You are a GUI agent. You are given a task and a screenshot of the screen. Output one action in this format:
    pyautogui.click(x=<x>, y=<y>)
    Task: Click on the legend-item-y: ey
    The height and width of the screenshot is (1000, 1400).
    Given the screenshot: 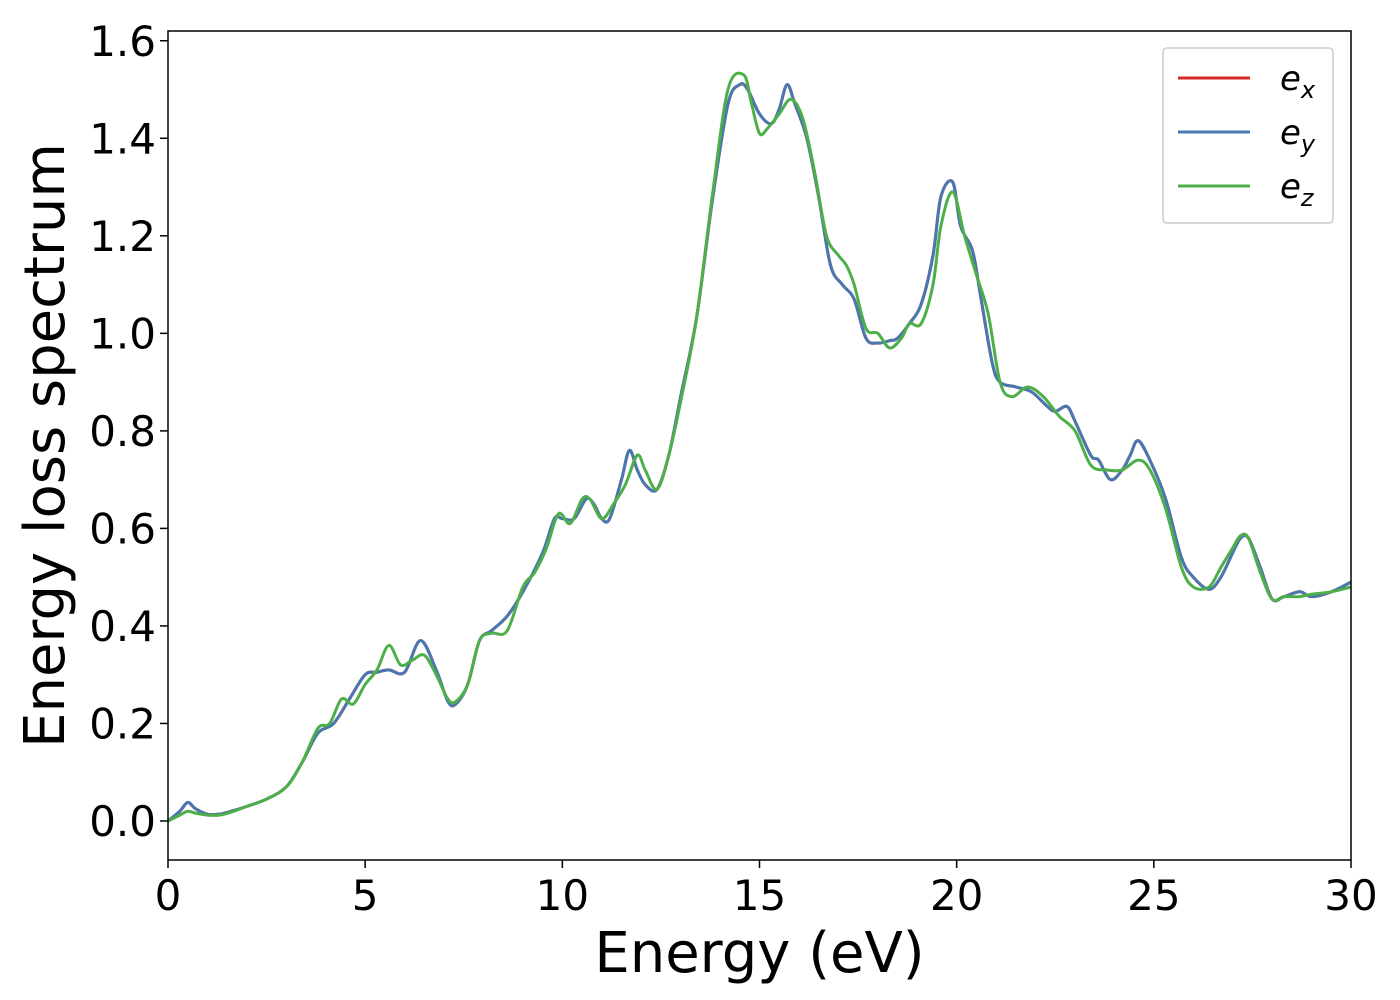 What is the action you would take?
    pyautogui.click(x=1247, y=135)
    